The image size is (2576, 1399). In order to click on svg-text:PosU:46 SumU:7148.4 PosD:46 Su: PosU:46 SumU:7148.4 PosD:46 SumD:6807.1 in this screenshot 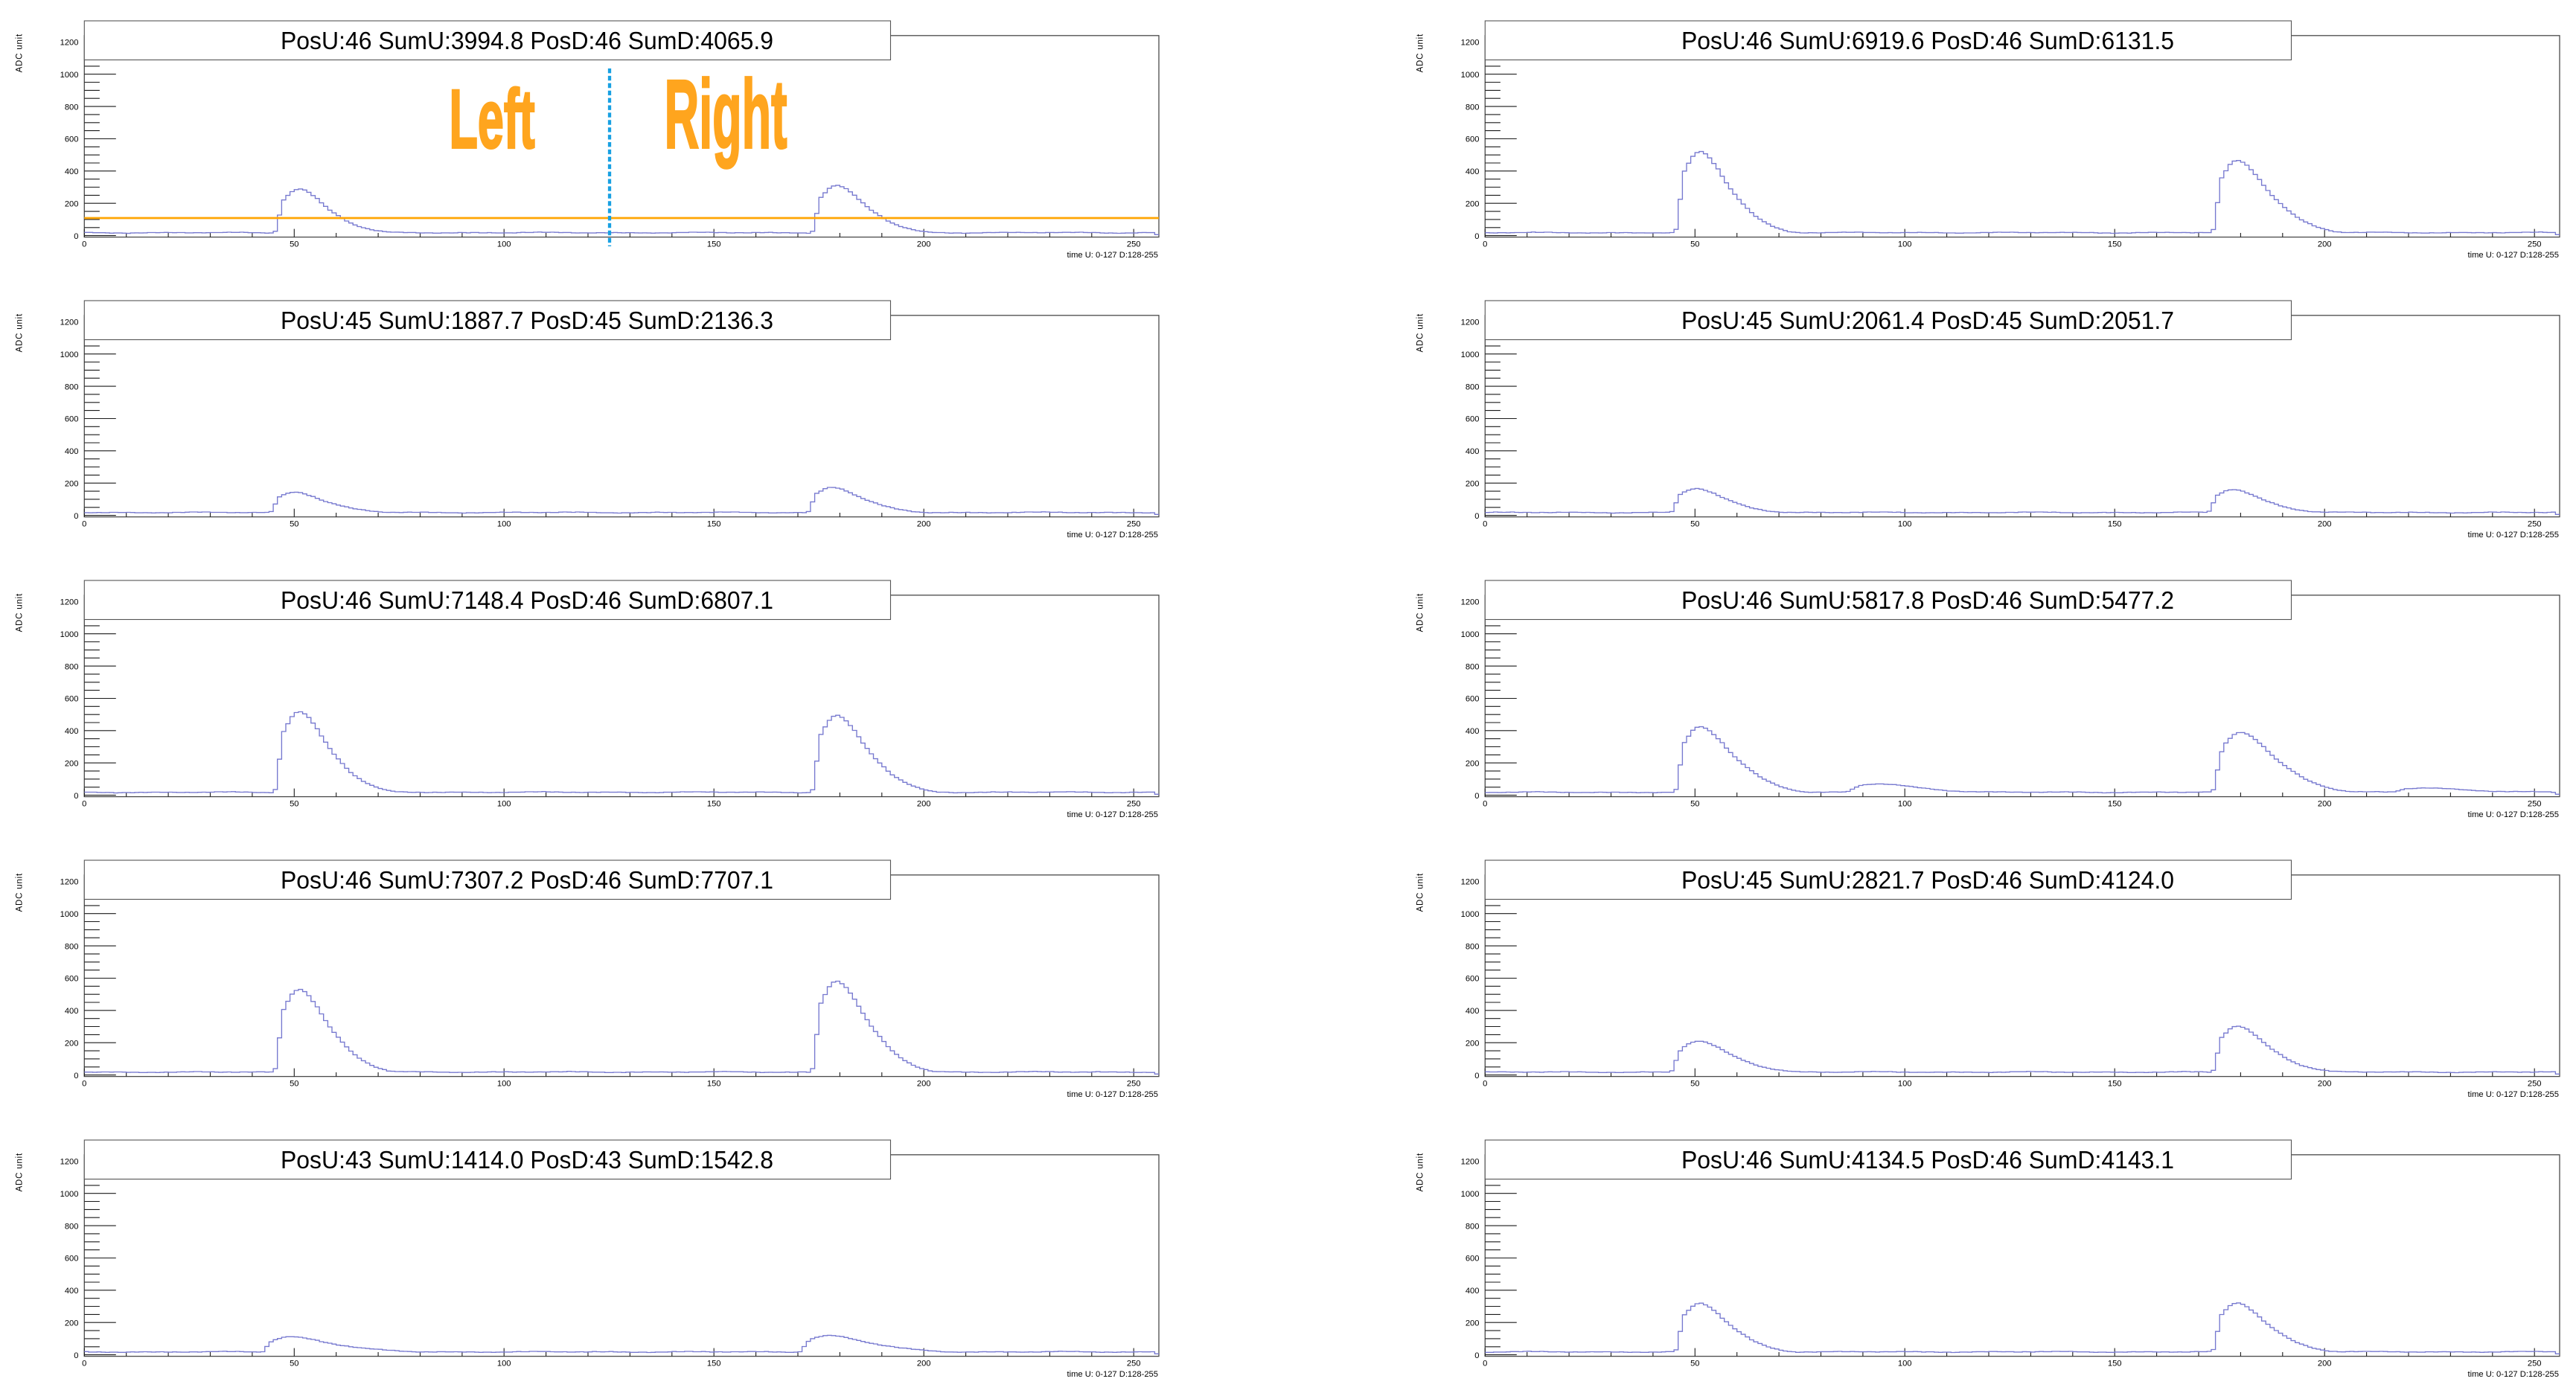, I will do `click(527, 600)`.